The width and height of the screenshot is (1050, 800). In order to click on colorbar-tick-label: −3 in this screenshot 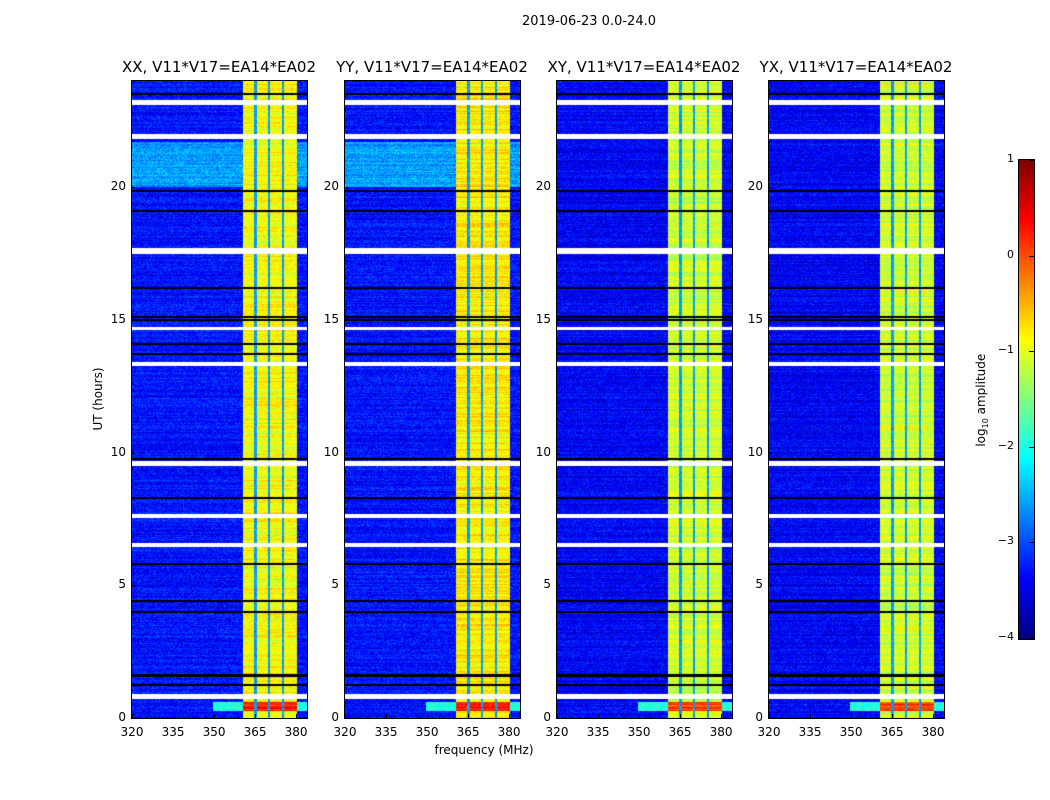, I will do `click(1005, 541)`.